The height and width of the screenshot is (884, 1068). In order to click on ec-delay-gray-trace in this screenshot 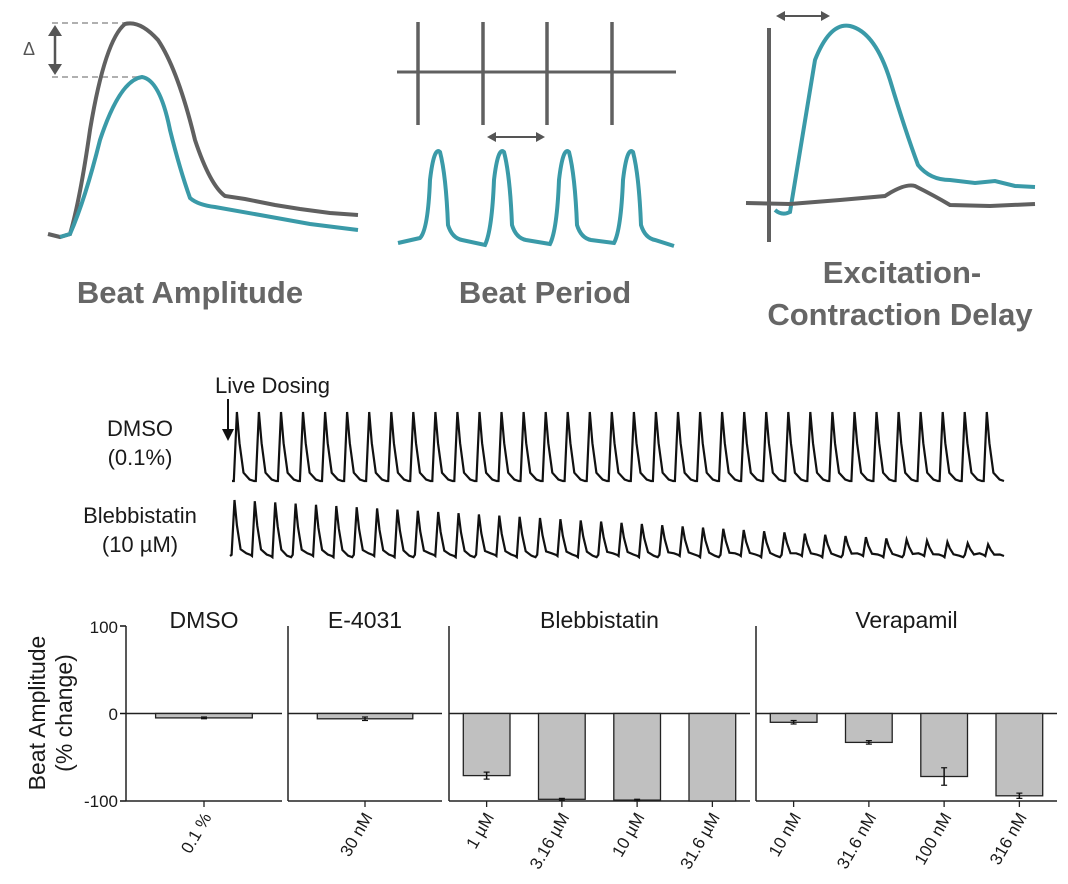, I will do `click(890, 196)`.